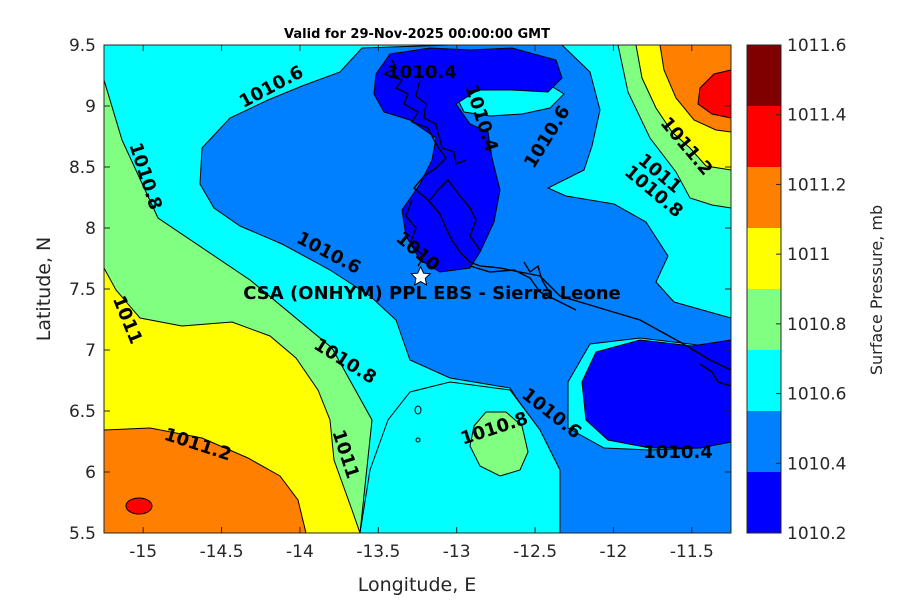 This screenshot has width=900, height=600. What do you see at coordinates (816, 395) in the screenshot?
I see `colorbar-tick-label: 1010.6` at bounding box center [816, 395].